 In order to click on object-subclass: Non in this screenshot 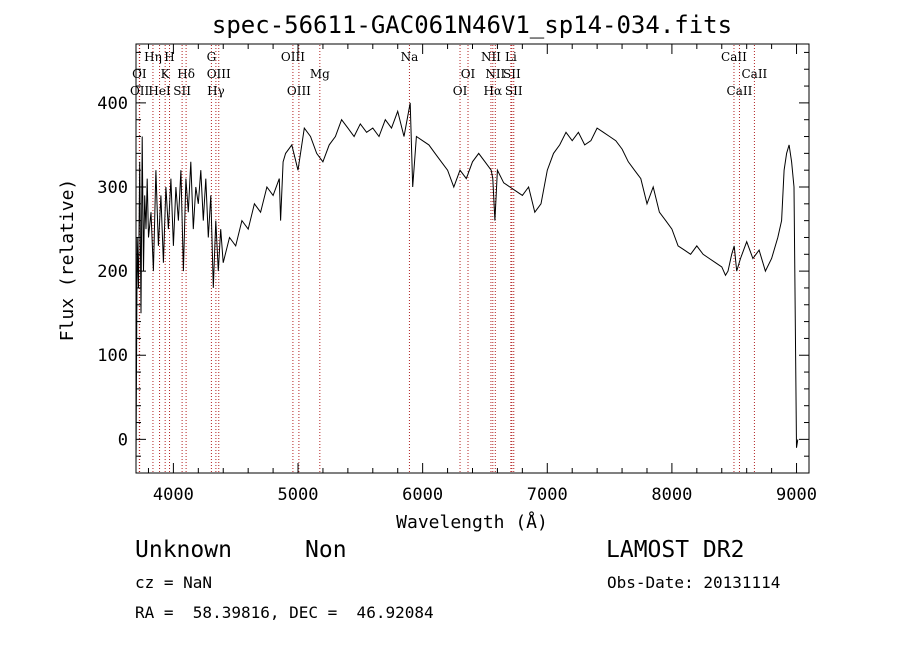, I will do `click(326, 550)`.